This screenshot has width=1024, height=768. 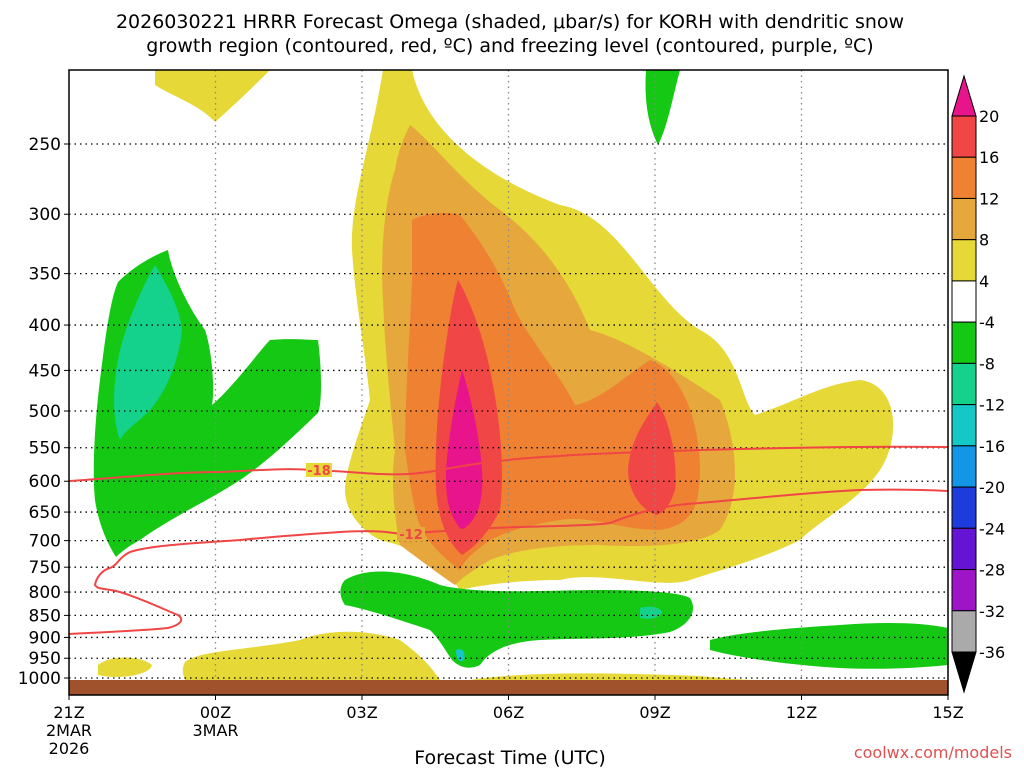 What do you see at coordinates (615, 676) in the screenshot?
I see `omega-region-4-8-low3` at bounding box center [615, 676].